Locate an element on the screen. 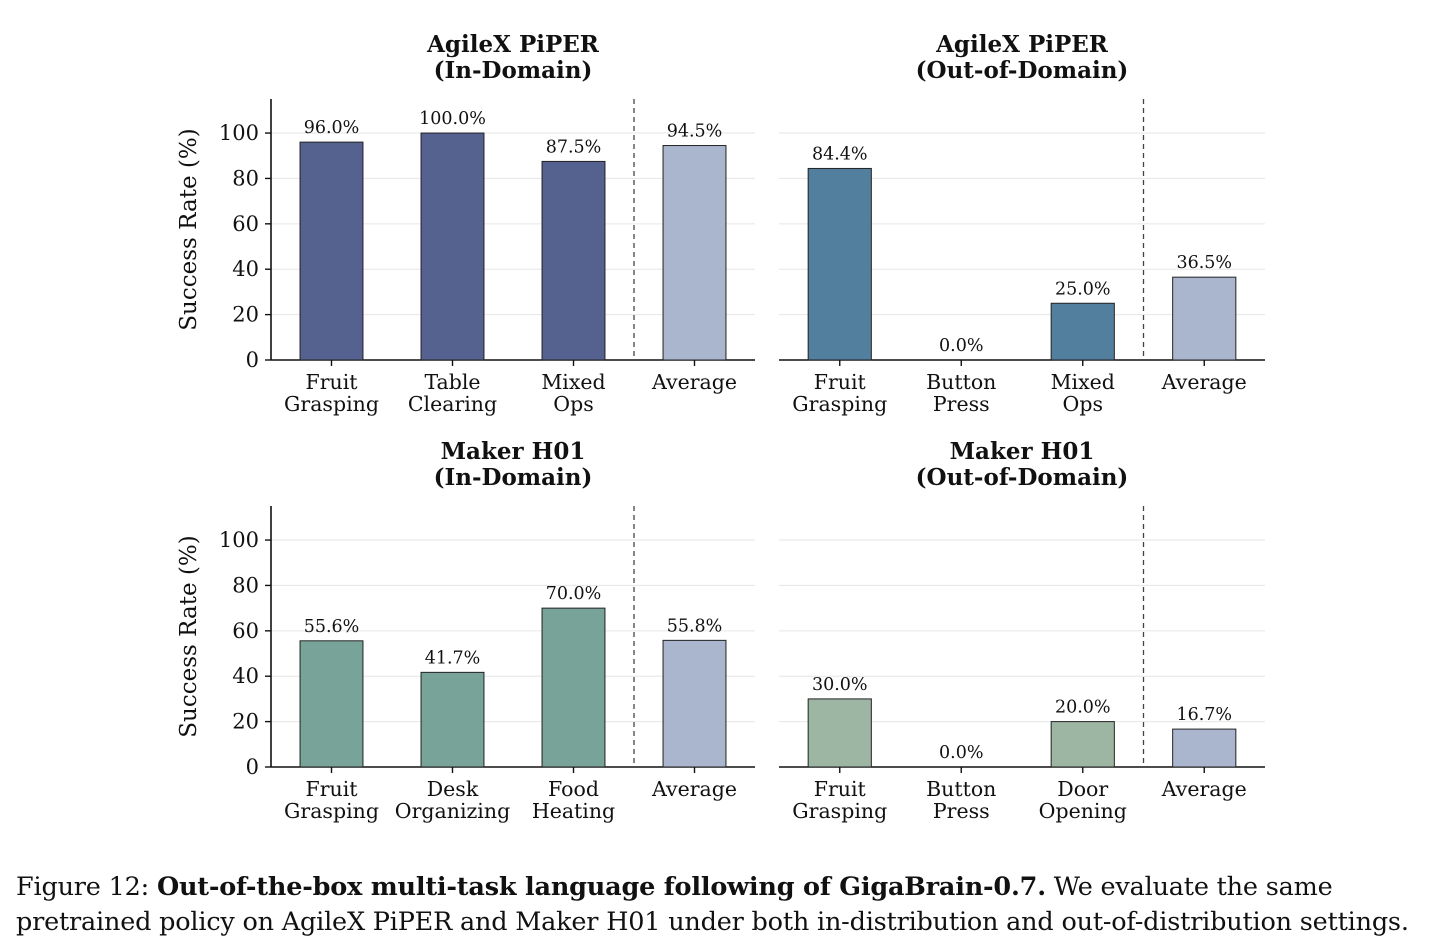  x-tick-label: Desk Organizing is located at coordinates (452, 800).